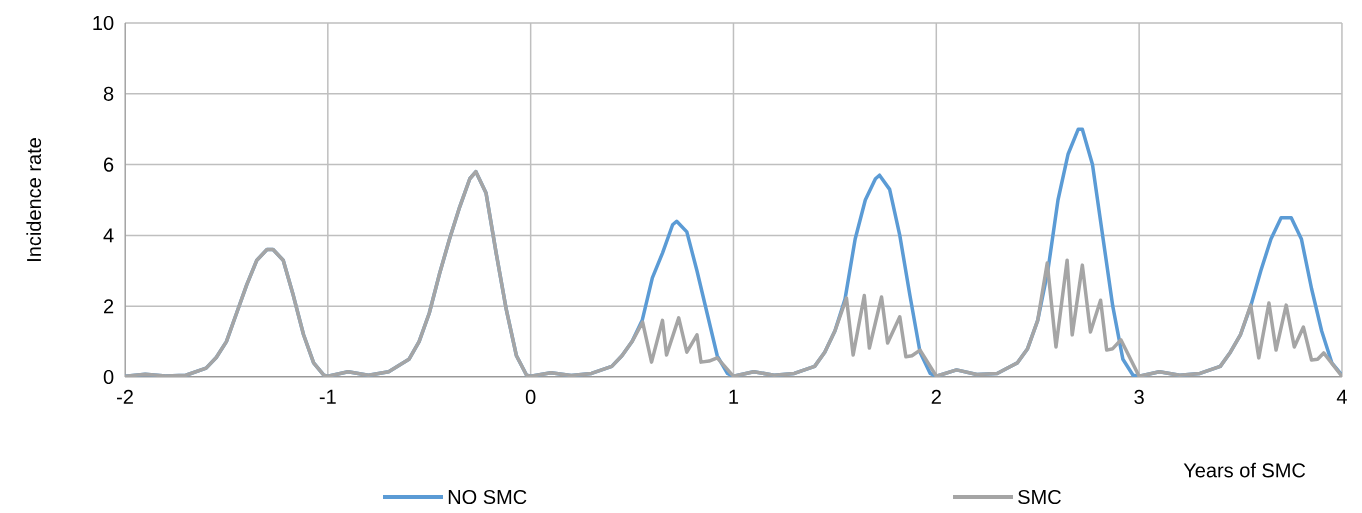 The height and width of the screenshot is (513, 1362). I want to click on x-tick-label: 1, so click(734, 396).